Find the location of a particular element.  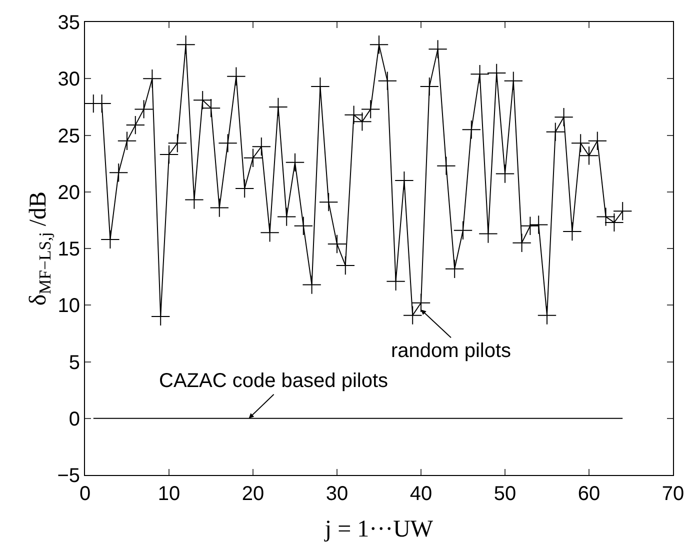

y-tick-label: 5 is located at coordinates (74, 363).